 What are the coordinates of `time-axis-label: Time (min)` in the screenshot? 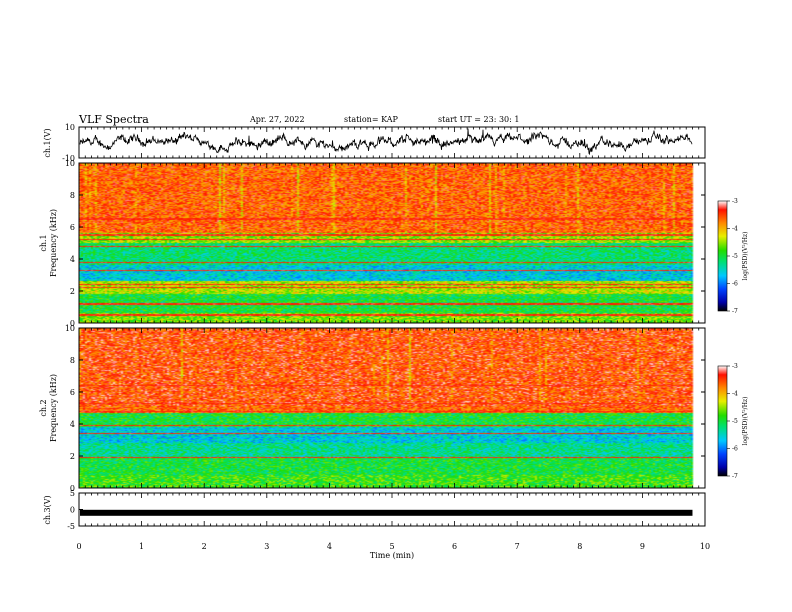 It's located at (392, 555).